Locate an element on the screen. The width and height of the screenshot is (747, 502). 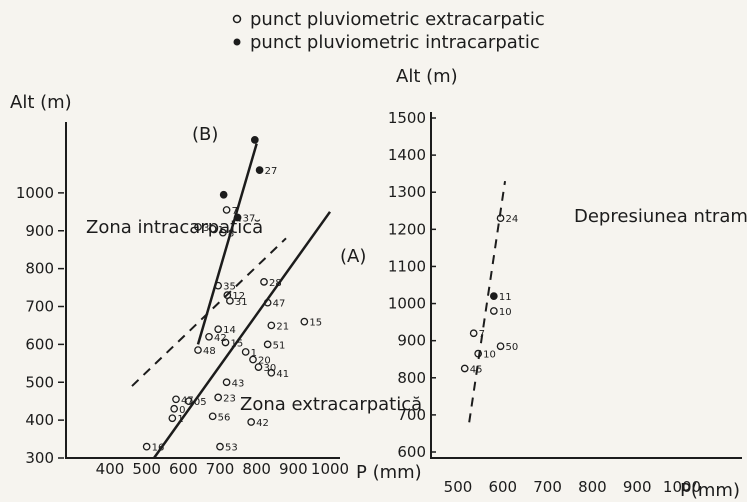
y-tick-label: 1300 is located at coordinates (407, 192).